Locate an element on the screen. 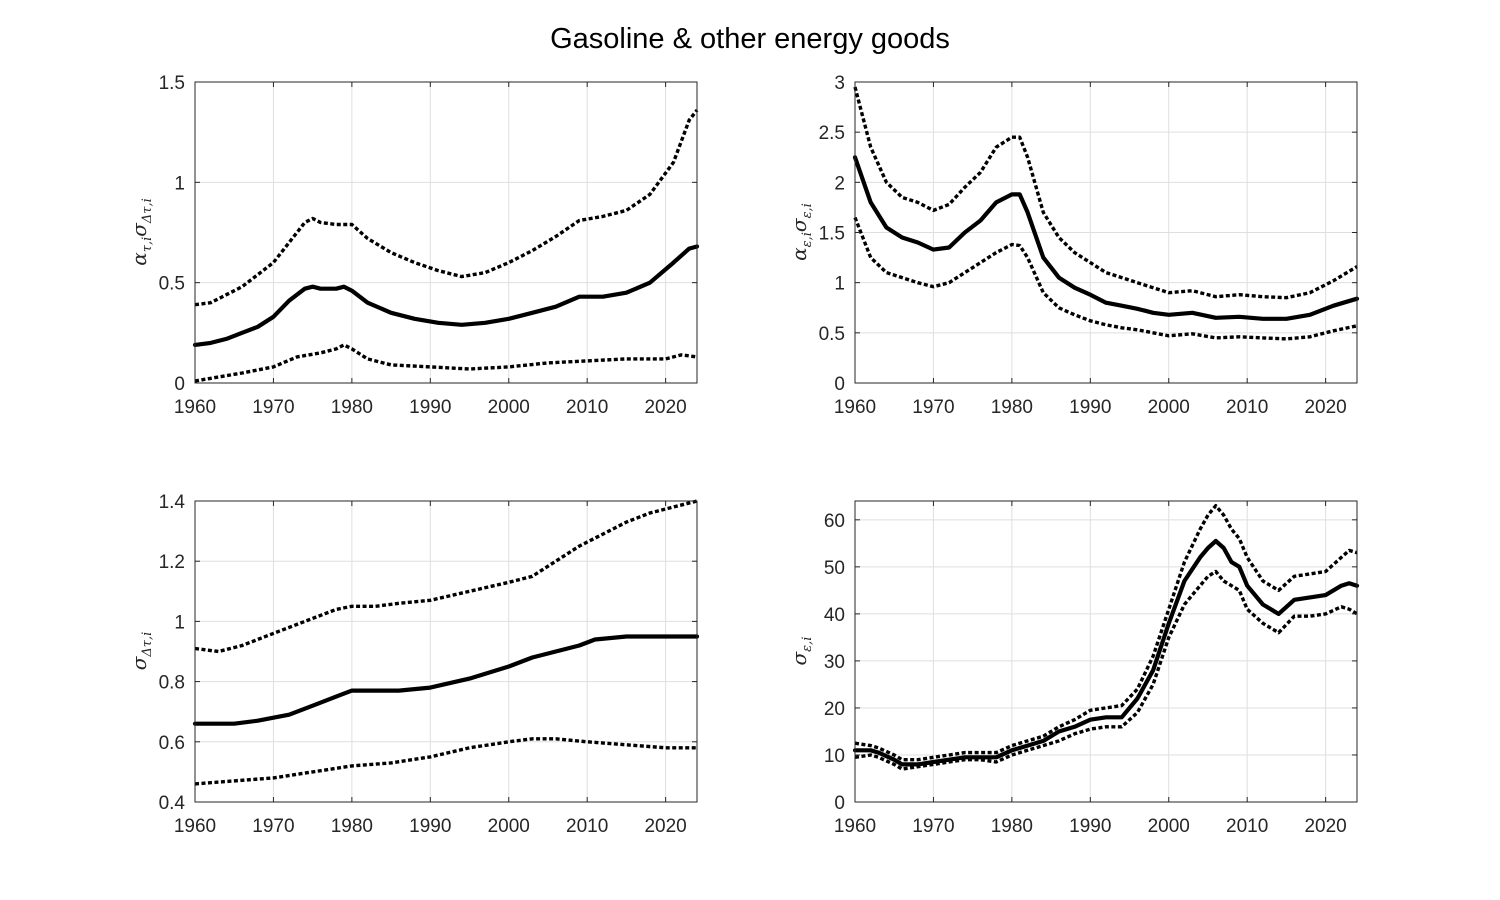  y-tick-label: 10 is located at coordinates (834, 756).